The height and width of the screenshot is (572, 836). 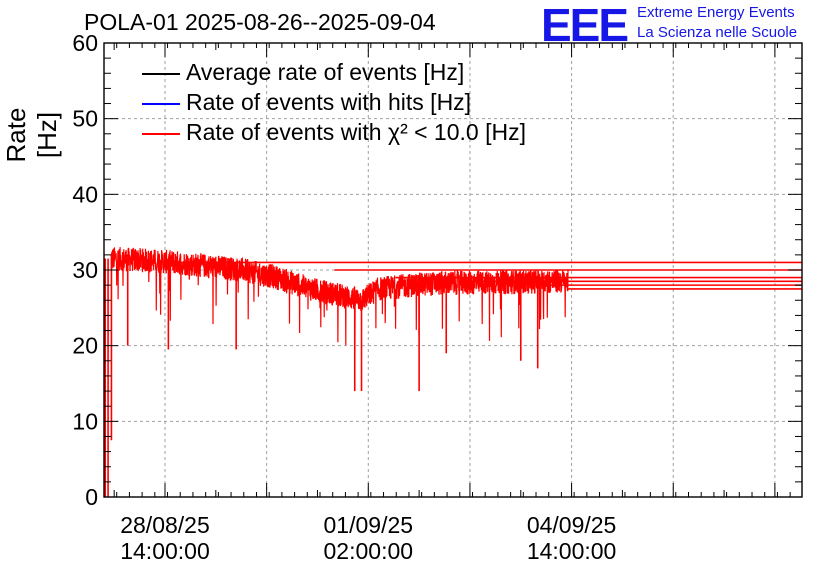 I want to click on legend-label-average: Average rate of events [Hz], so click(x=325, y=72).